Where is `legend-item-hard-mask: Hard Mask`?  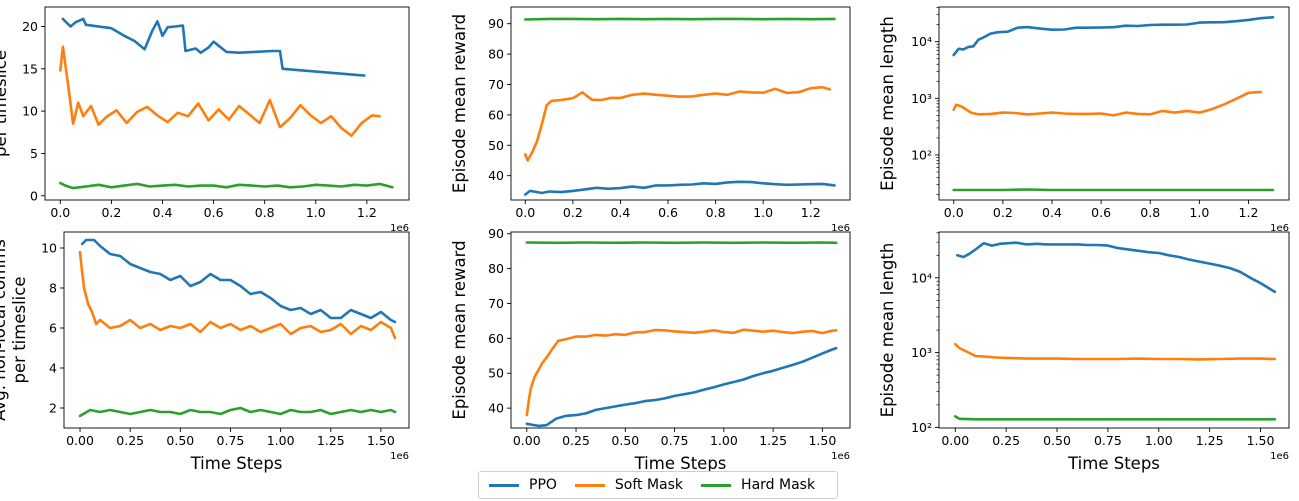
legend-item-hard-mask: Hard Mask is located at coordinates (758, 485).